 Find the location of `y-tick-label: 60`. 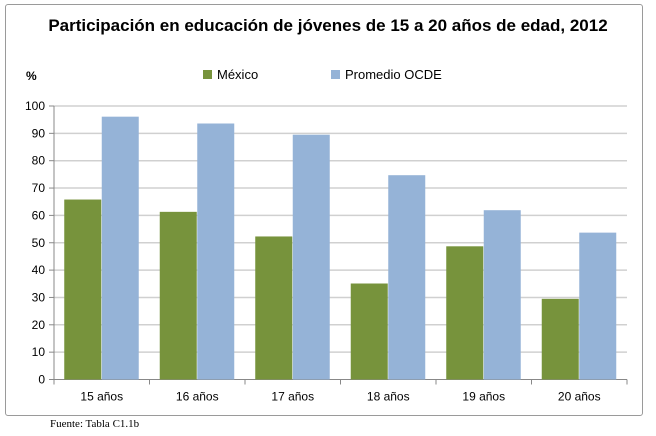

y-tick-label: 60 is located at coordinates (39, 215).